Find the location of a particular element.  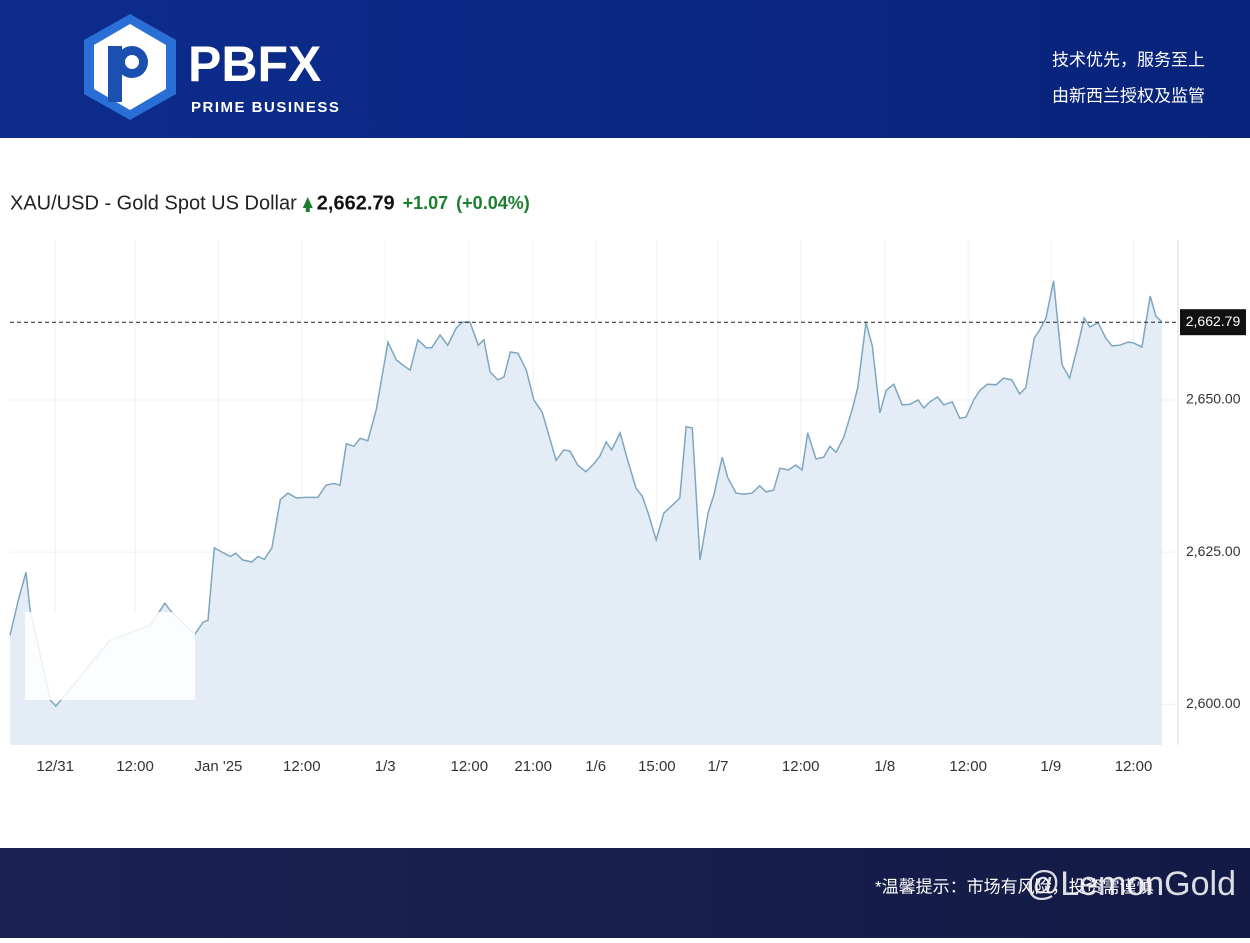

slogan: 由新西兰授权及监管 is located at coordinates (1128, 95).